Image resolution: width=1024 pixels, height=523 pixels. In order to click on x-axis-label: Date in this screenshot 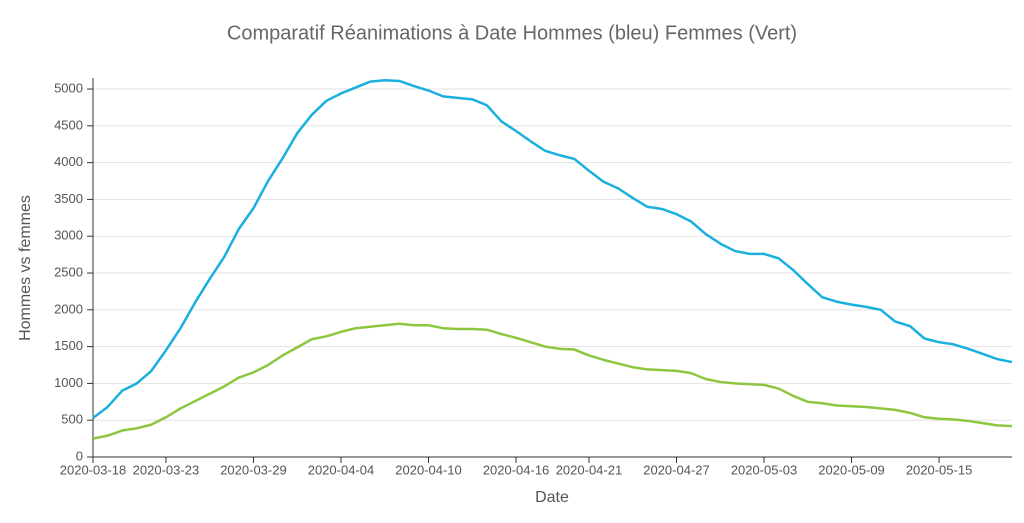, I will do `click(552, 497)`.